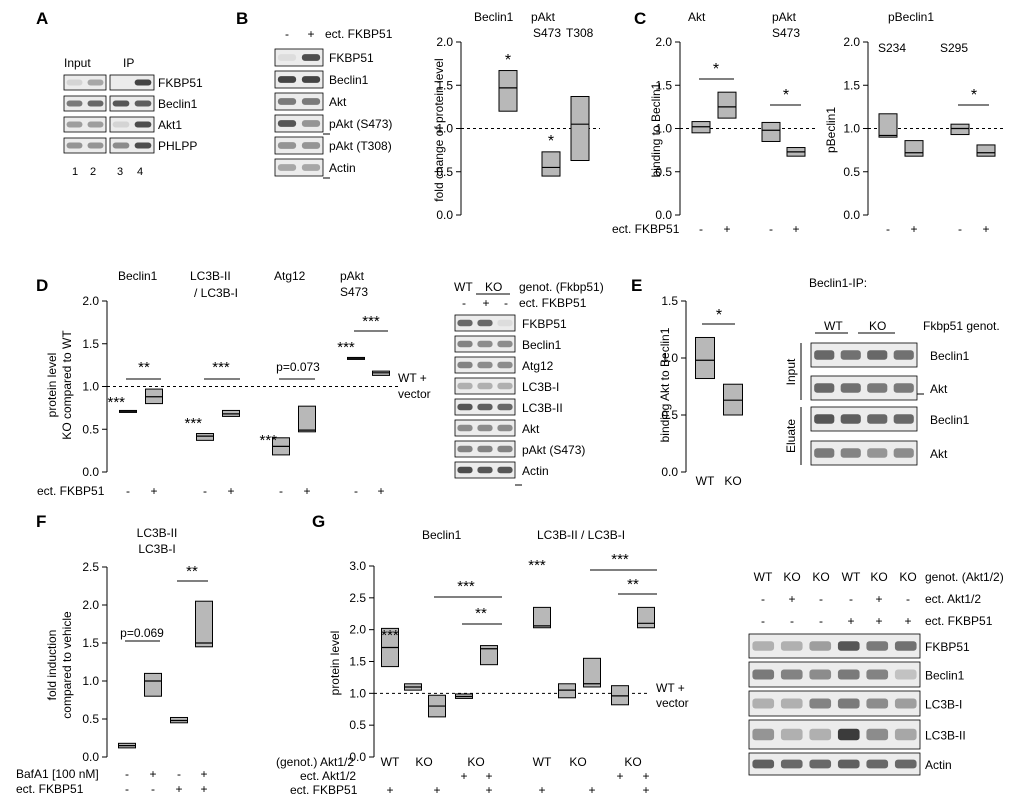 The width and height of the screenshot is (1026, 800). What do you see at coordinates (670, 688) in the screenshot?
I see `panel-g-ref-label: WT +` at bounding box center [670, 688].